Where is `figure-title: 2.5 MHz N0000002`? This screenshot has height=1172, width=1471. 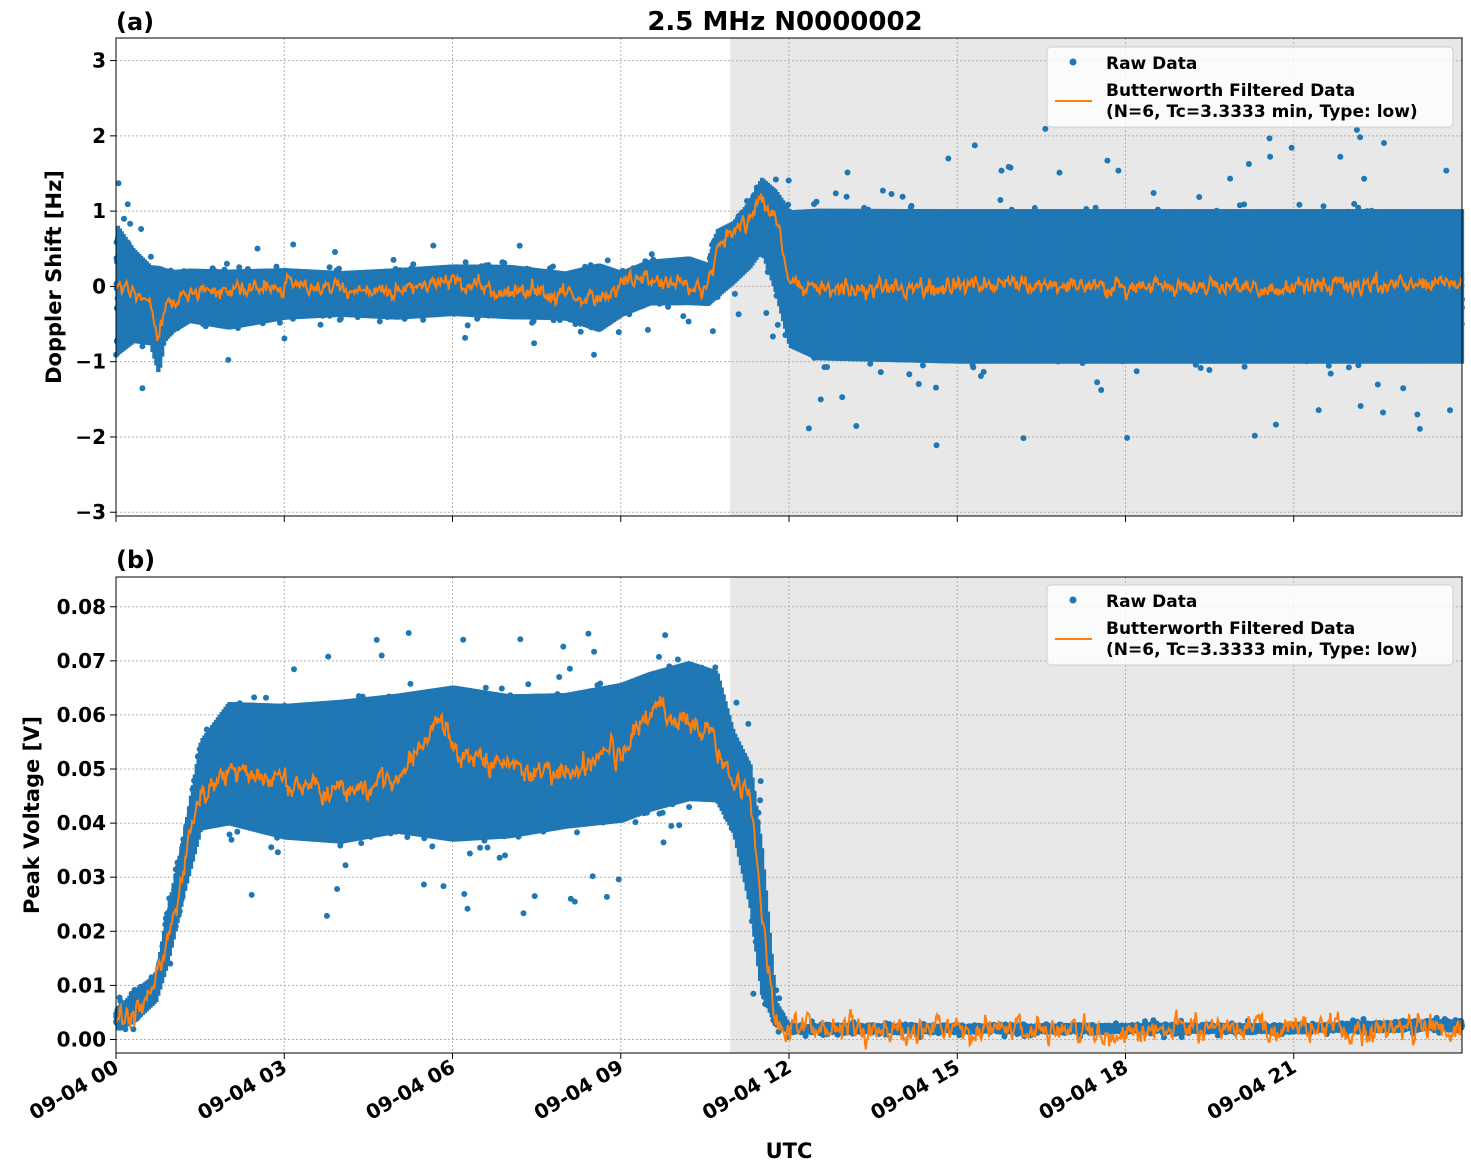
figure-title: 2.5 MHz N0000002 is located at coordinates (784, 22).